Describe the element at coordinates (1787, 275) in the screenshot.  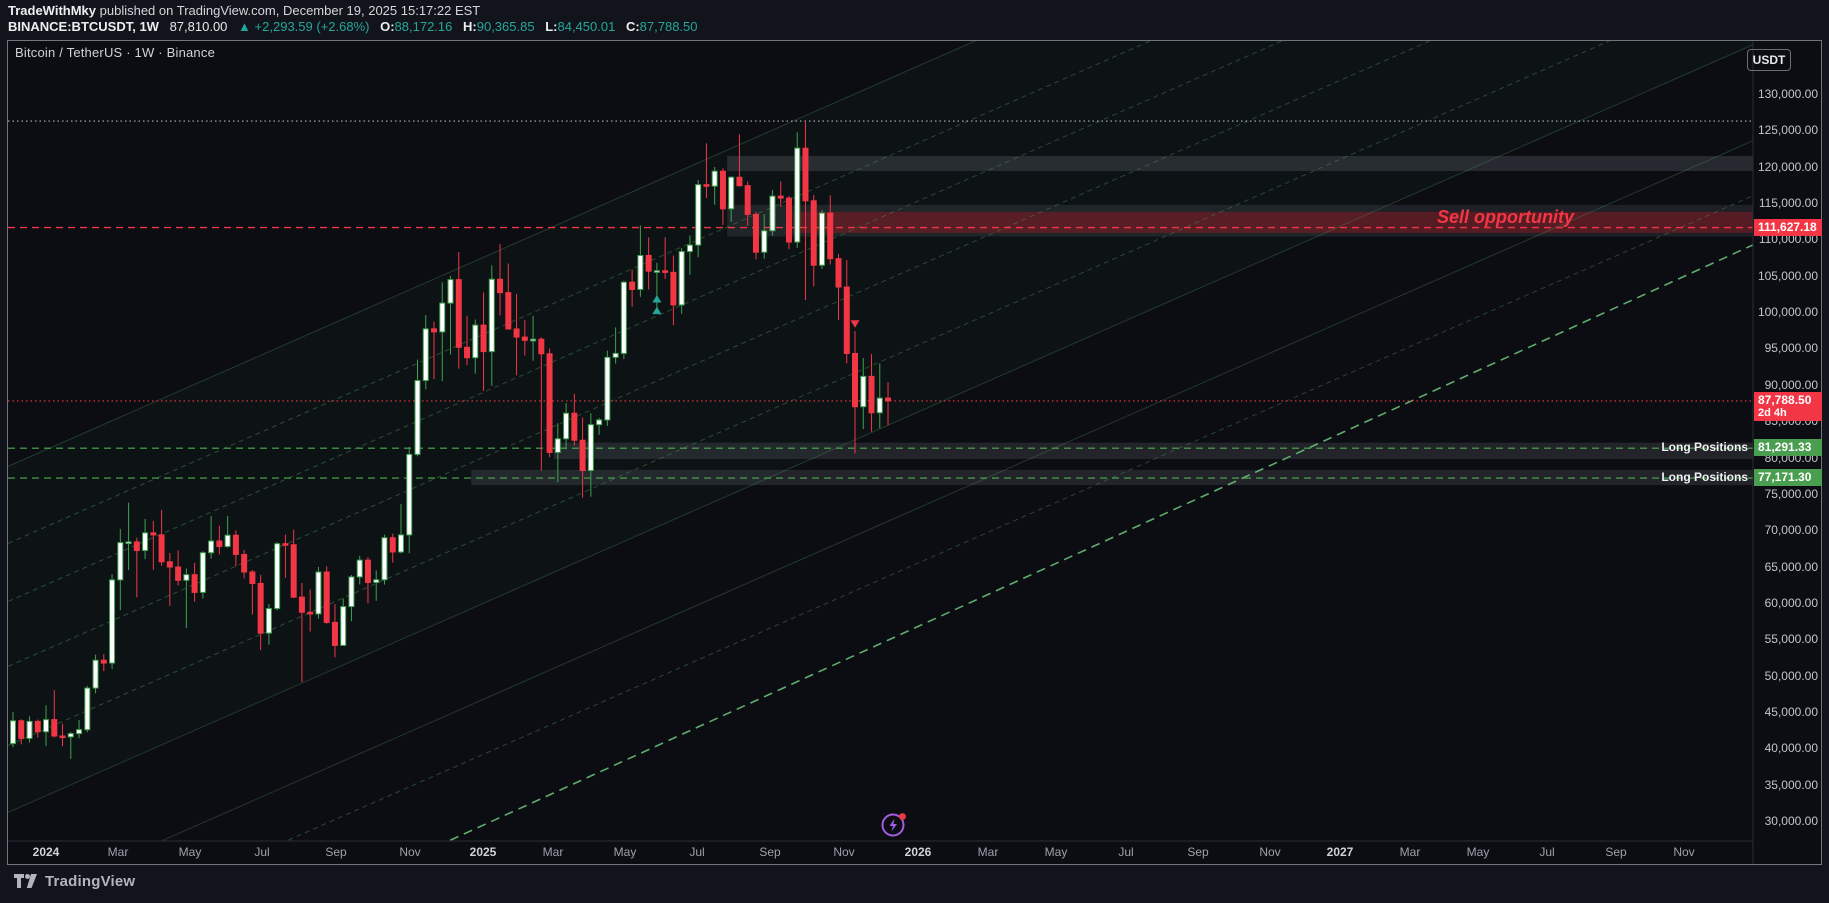
I see `price-tick-105000: 105,000.00` at that location.